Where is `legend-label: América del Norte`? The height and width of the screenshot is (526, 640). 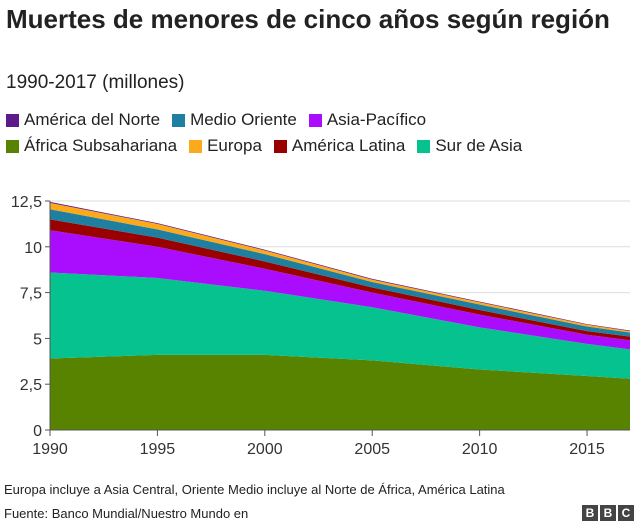 legend-label: América del Norte is located at coordinates (92, 119).